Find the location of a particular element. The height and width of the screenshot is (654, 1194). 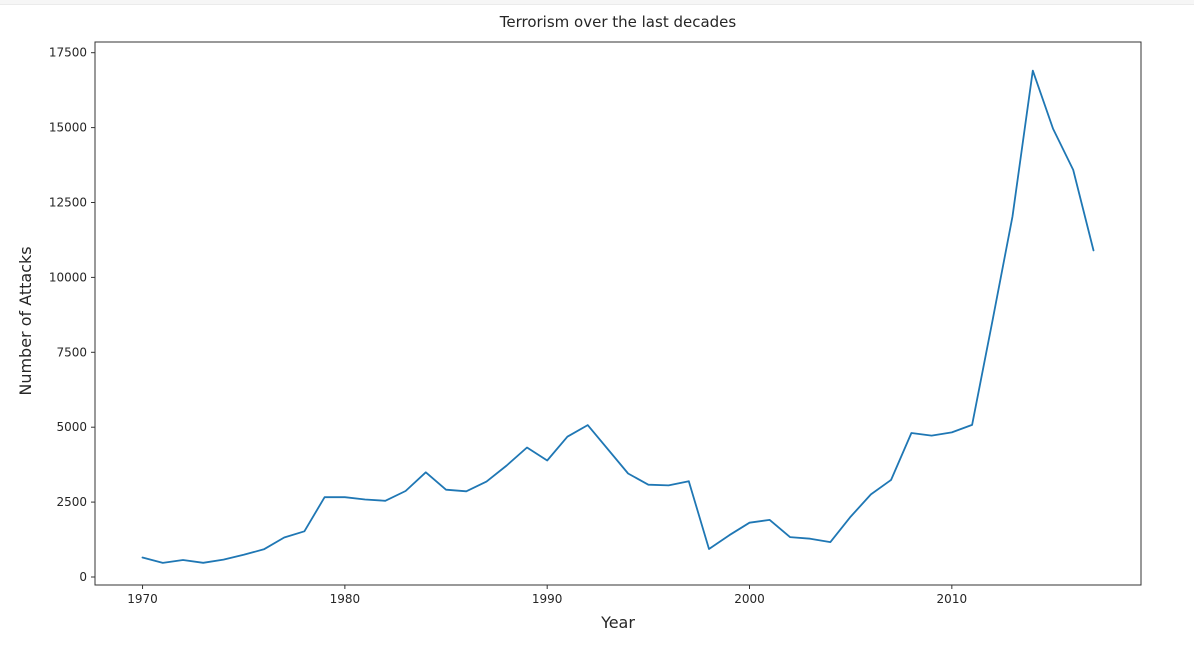

x-tick-label: 1990 is located at coordinates (547, 599).